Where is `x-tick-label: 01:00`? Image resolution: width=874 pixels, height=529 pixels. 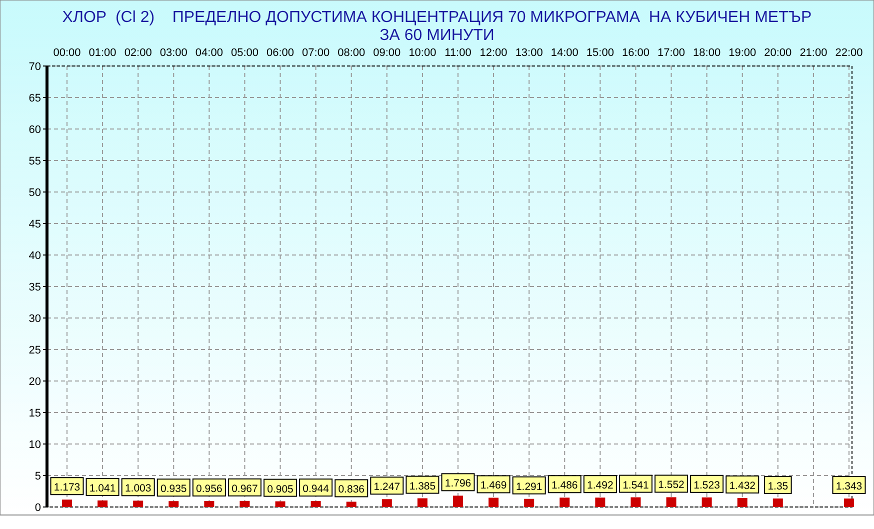 x-tick-label: 01:00 is located at coordinates (102, 53).